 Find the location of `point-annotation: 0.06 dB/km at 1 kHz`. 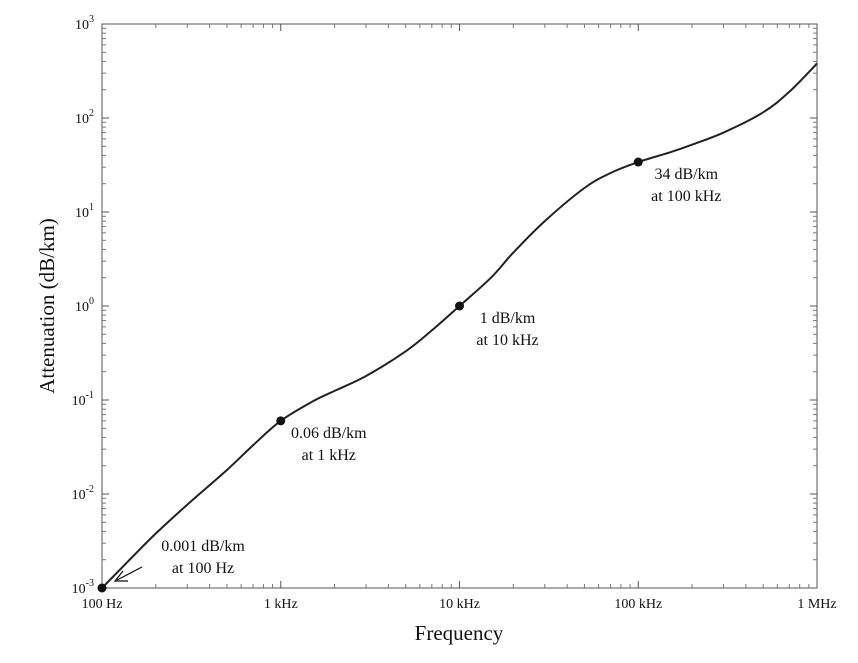

point-annotation: 0.06 dB/km at 1 kHz is located at coordinates (329, 444).